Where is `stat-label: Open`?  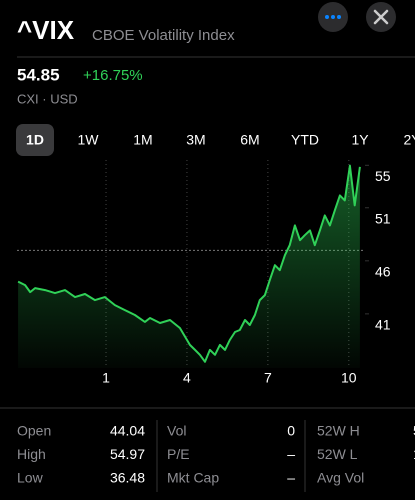 stat-label: Open is located at coordinates (34, 431).